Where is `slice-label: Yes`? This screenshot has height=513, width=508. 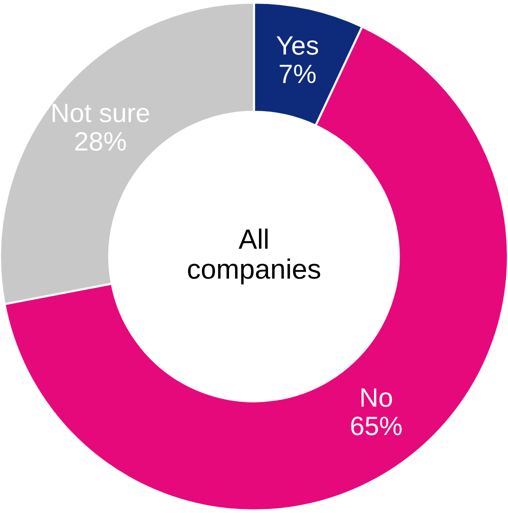
slice-label: Yes is located at coordinates (297, 45).